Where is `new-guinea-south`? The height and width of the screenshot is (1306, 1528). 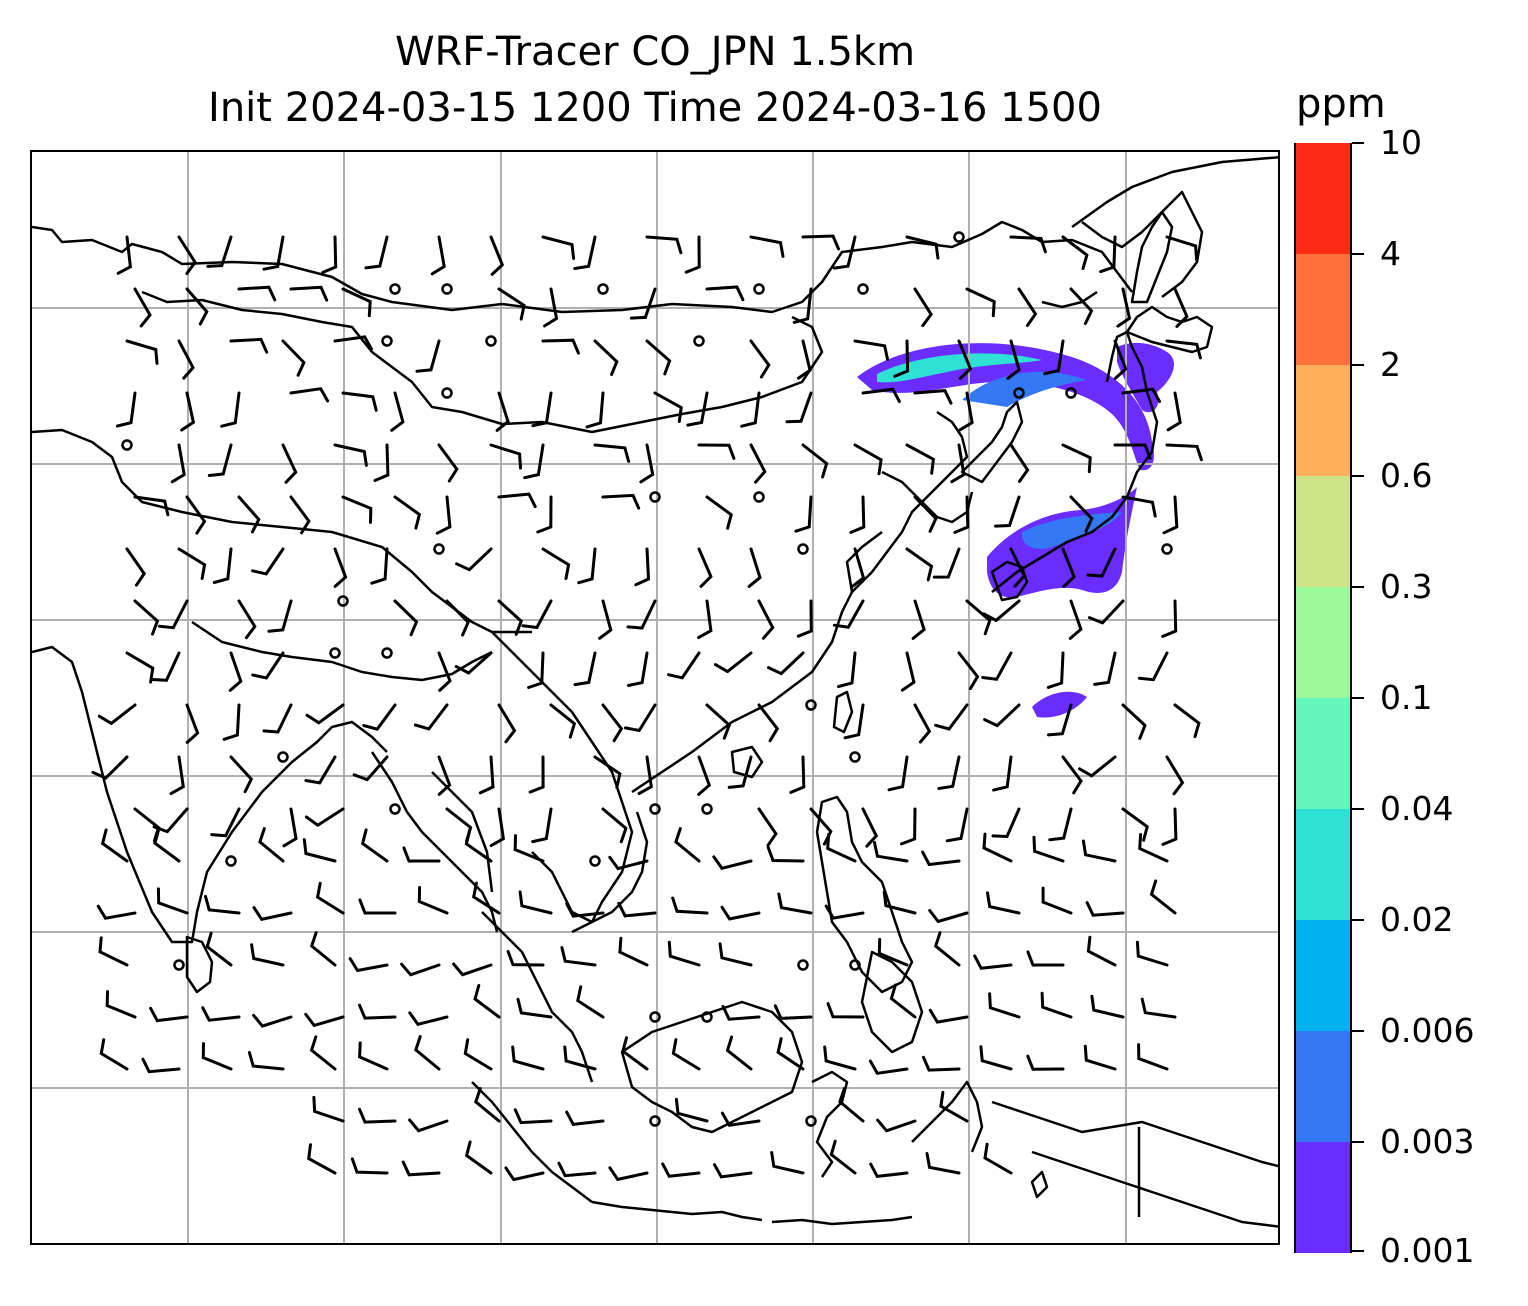
new-guinea-south is located at coordinates (1154, 1189).